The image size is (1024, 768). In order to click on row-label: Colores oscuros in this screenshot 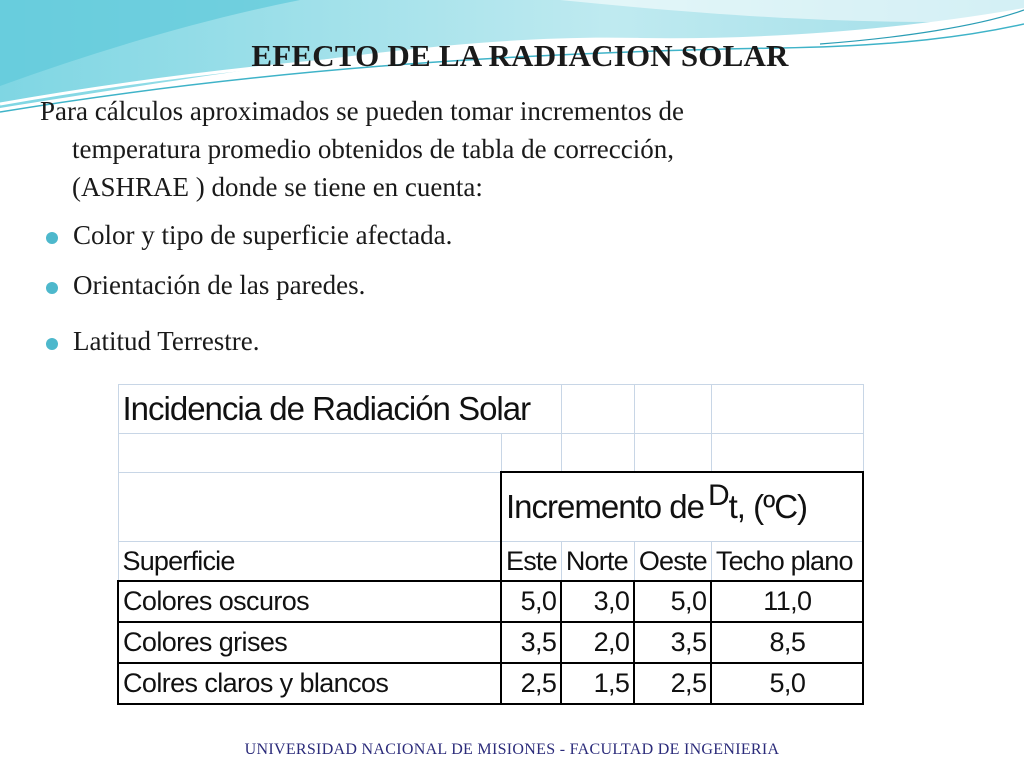, I will do `click(309, 601)`.